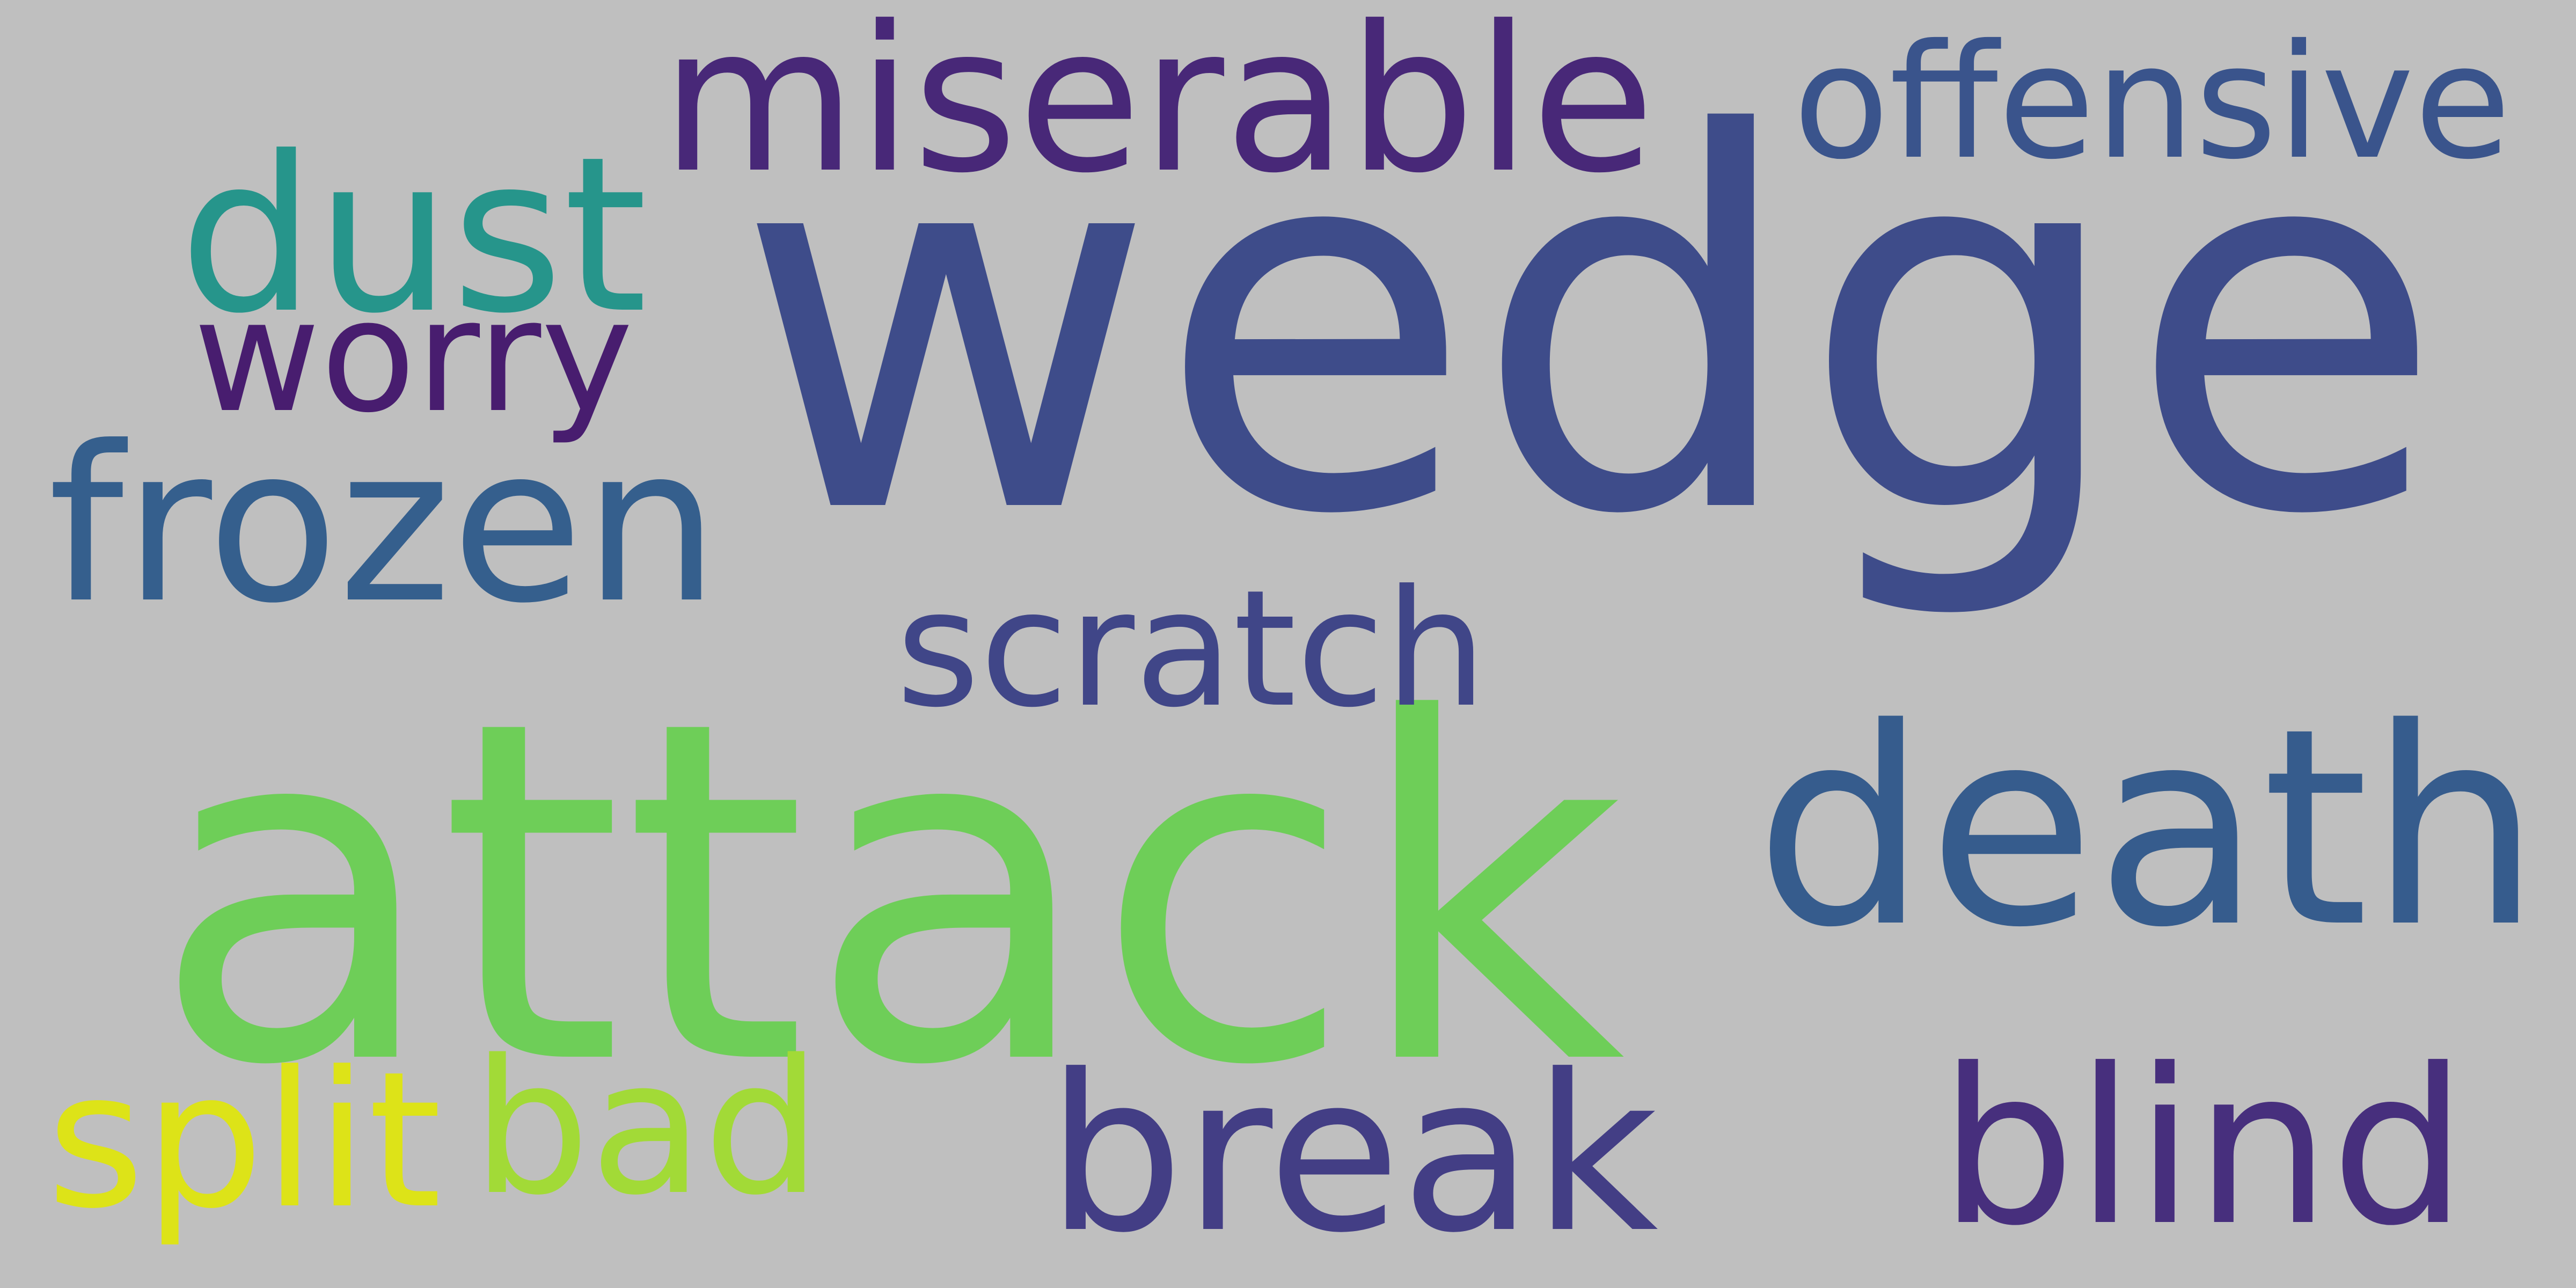 The width and height of the screenshot is (2576, 1288). What do you see at coordinates (384, 525) in the screenshot?
I see `word-frozen: frozen` at bounding box center [384, 525].